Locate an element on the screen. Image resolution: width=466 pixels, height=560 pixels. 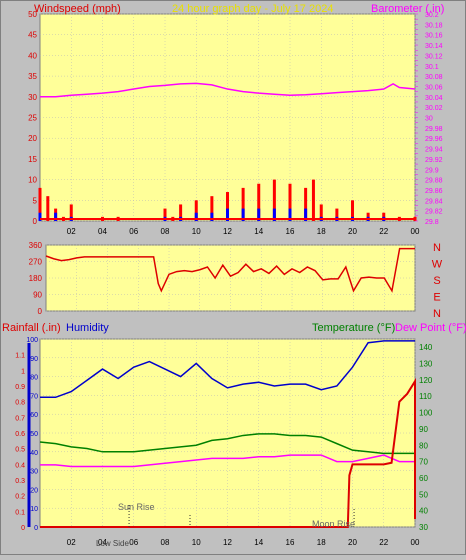
humidity-tick-label: 0 is located at coordinates (36, 528).